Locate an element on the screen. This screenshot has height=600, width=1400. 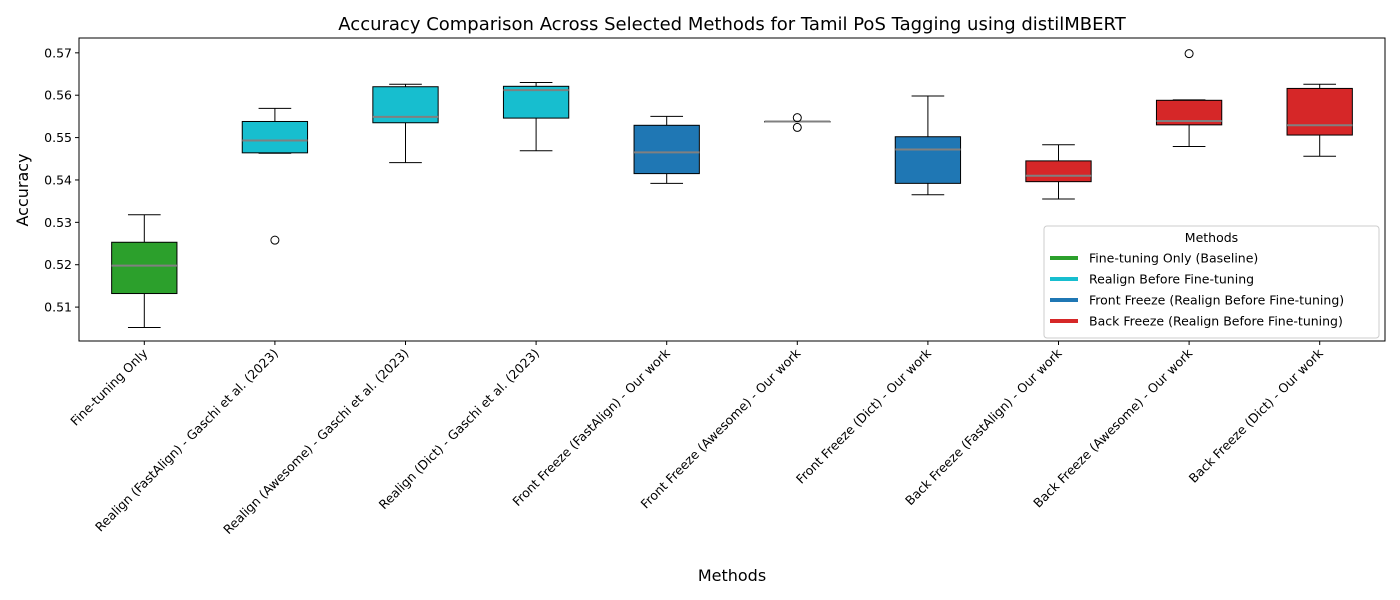
x-tick-label: Front Freeze (Dict) - Our work is located at coordinates (864, 416).